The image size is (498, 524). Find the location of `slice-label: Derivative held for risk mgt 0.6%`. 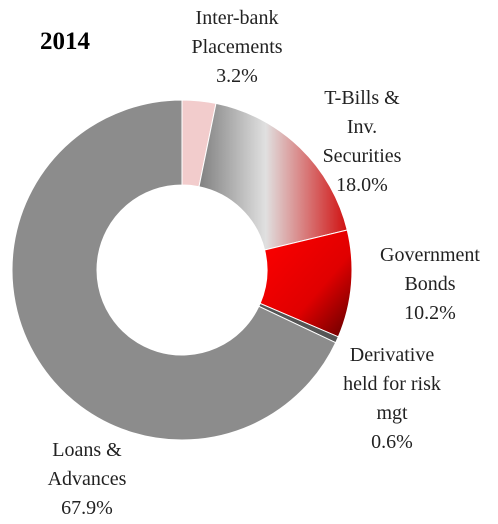

slice-label: Derivative held for risk mgt 0.6% is located at coordinates (392, 399).